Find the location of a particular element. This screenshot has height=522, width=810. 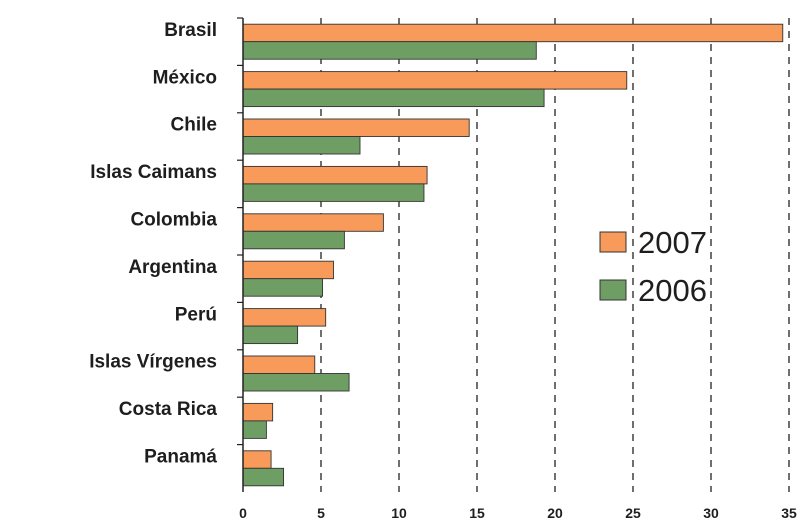

bar-2007-islas-vírgenes is located at coordinates (279, 364).